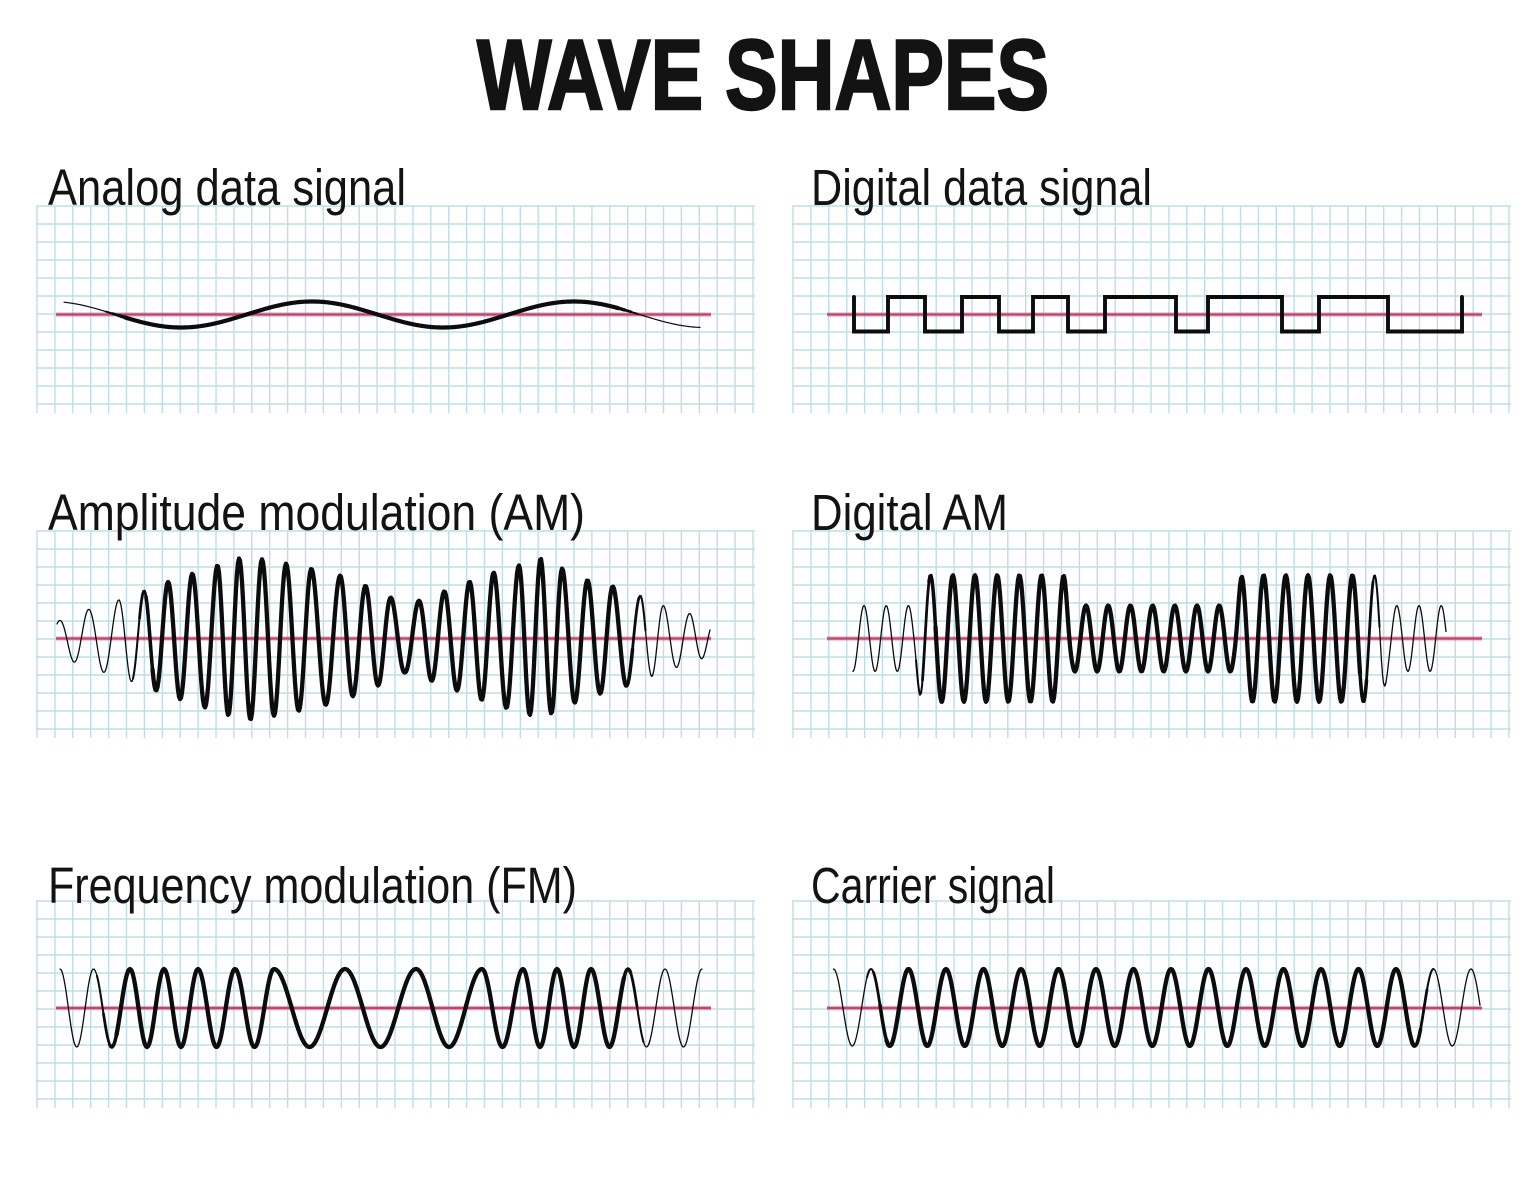 Image resolution: width=1536 pixels, height=1189 pixels. I want to click on svg-text: Digital AM, so click(909, 512).